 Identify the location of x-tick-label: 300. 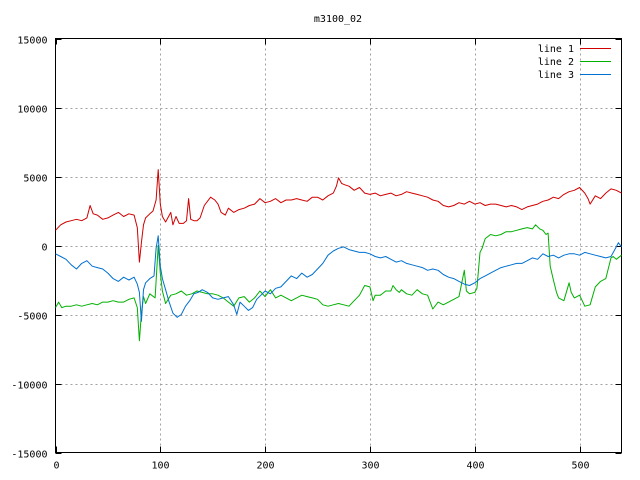
(370, 466).